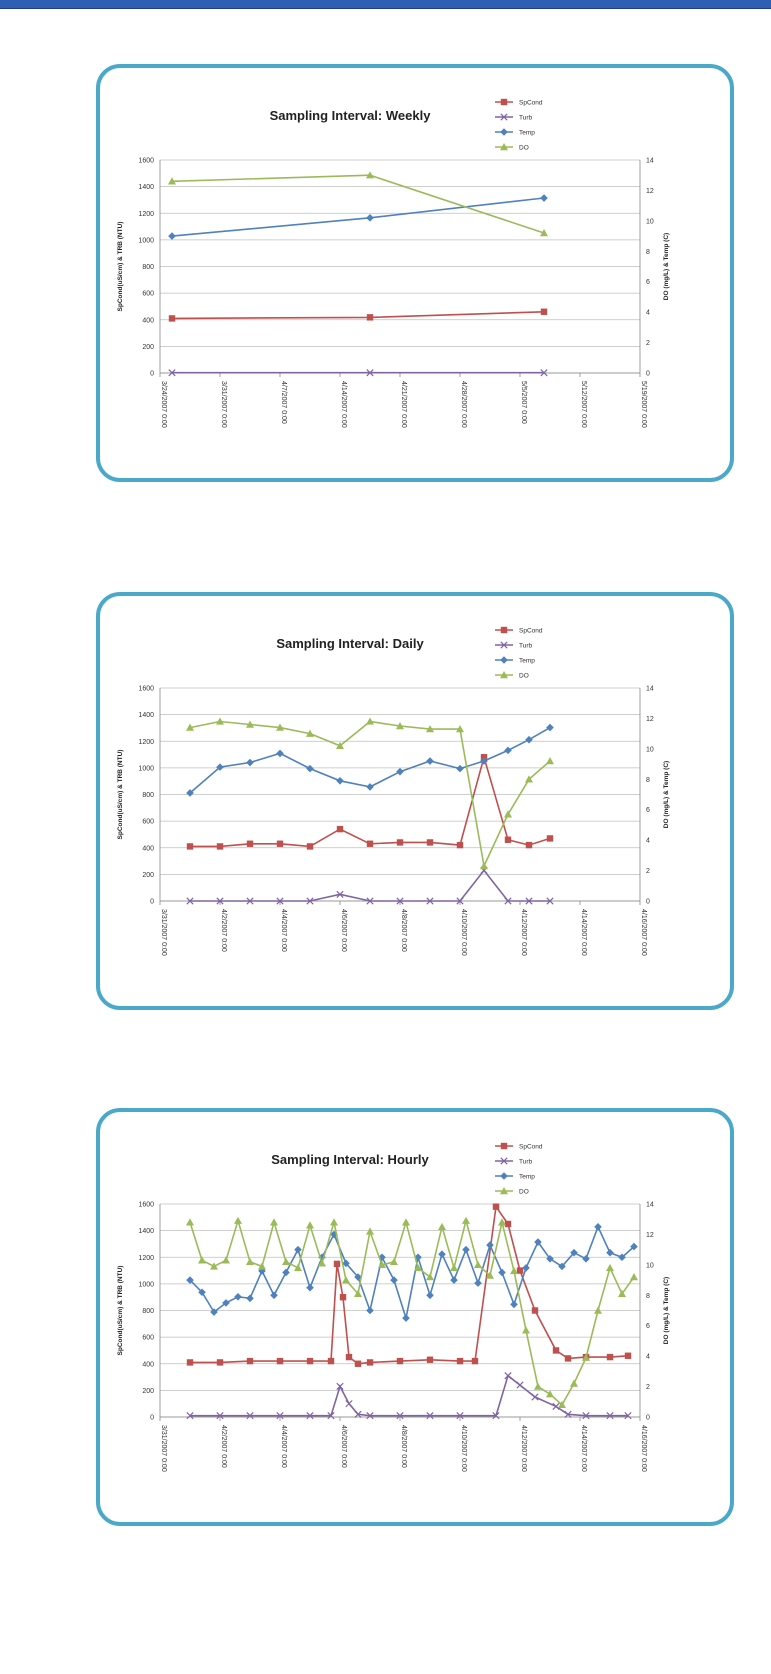 The height and width of the screenshot is (1674, 771). I want to click on x-tick-label: 4/14/2007 0:00, so click(583, 1448).